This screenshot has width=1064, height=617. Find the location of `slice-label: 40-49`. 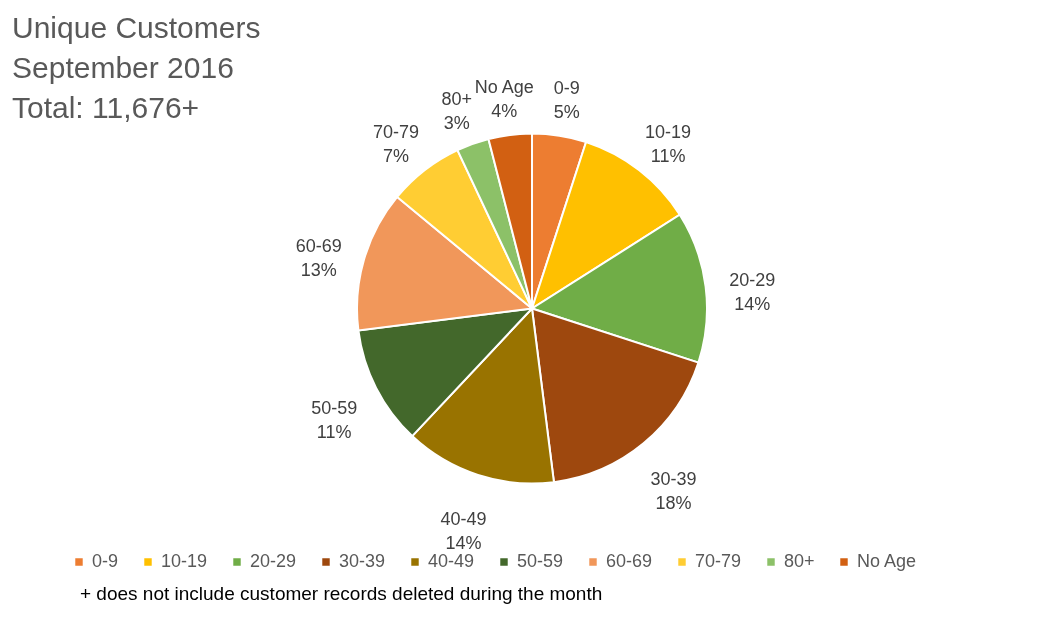

slice-label: 40-49 is located at coordinates (463, 518).